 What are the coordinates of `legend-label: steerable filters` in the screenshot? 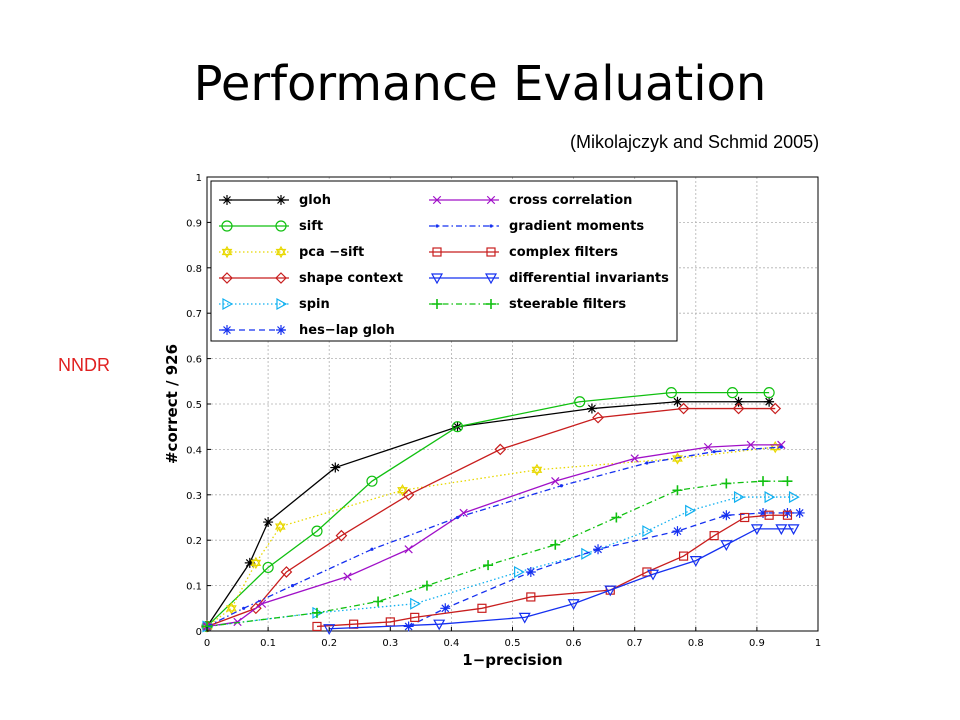 It's located at (567, 304).